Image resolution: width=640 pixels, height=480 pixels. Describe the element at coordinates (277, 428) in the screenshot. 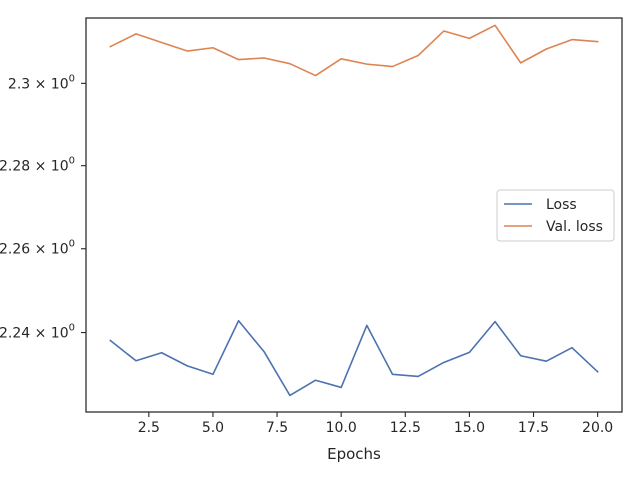

I see `x-tick-label: 7.5` at that location.